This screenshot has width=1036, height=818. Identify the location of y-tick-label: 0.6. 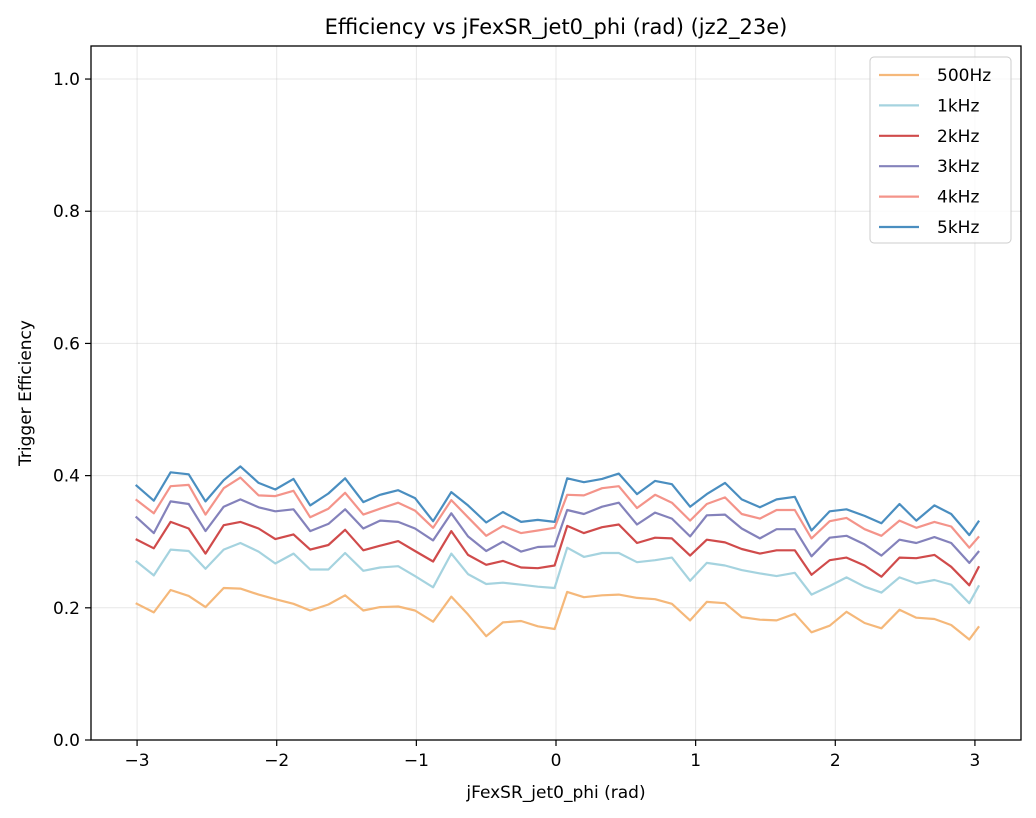
(66, 344).